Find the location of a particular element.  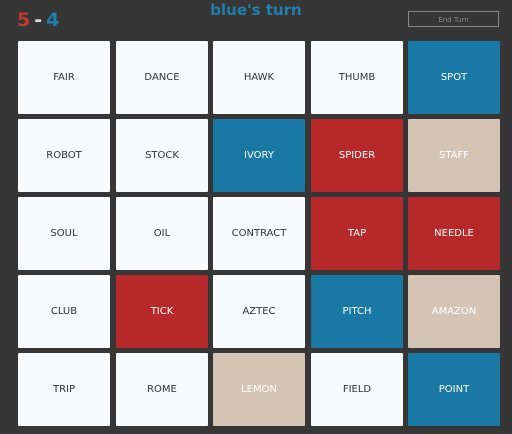

card: HAWK is located at coordinates (259, 77).